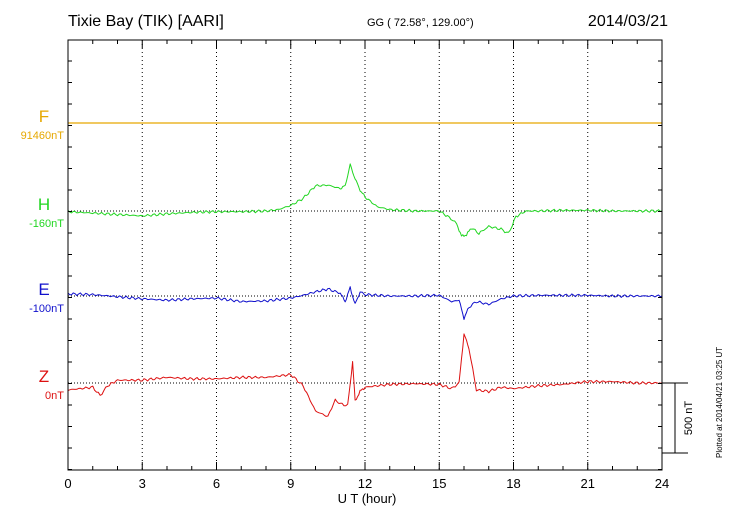  I want to click on x-tick-label: 6, so click(216, 483).